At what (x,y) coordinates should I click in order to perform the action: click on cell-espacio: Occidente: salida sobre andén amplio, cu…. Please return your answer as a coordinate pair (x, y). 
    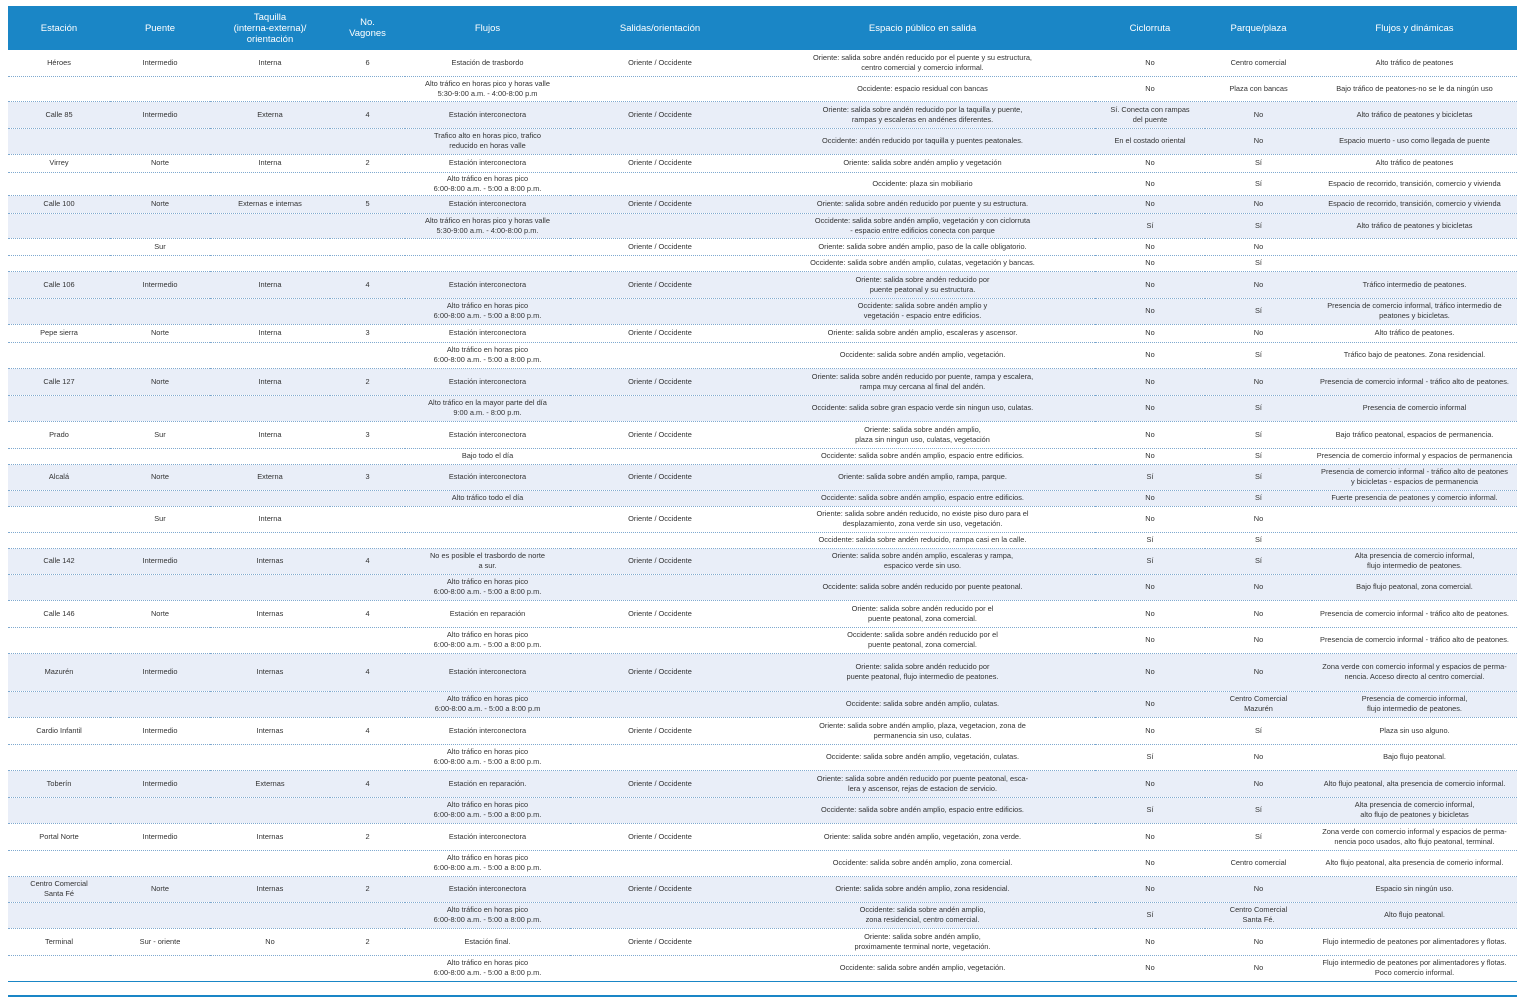
    Looking at the image, I should click on (922, 704).